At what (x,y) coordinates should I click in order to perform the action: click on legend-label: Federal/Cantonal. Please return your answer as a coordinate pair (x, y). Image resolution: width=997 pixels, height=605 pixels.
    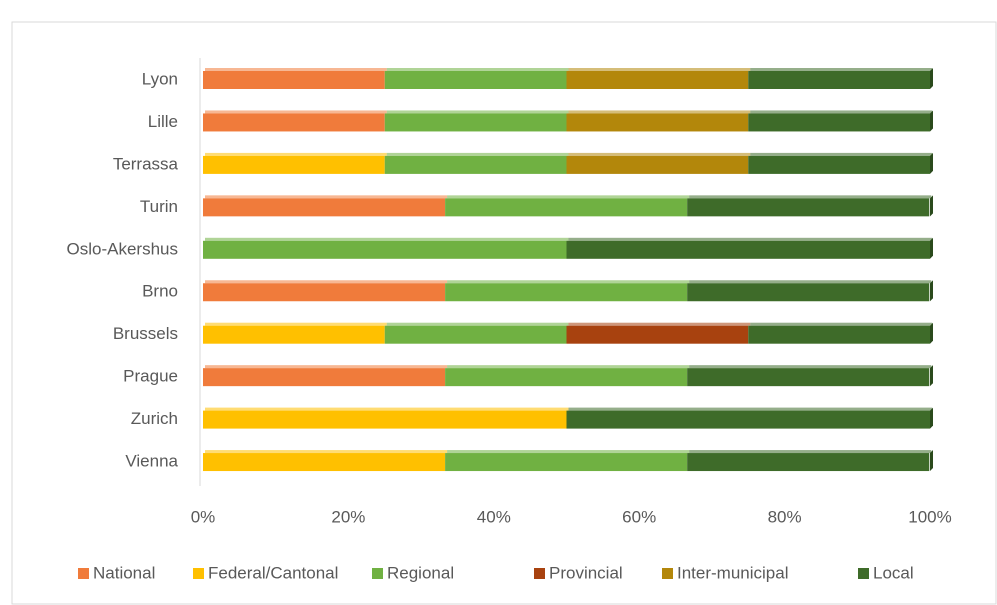
    Looking at the image, I should click on (273, 572).